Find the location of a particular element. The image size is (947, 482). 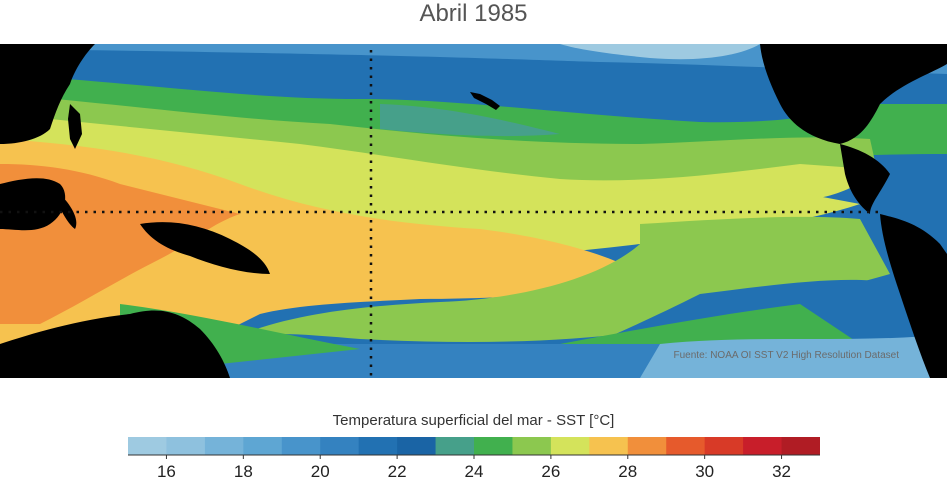

map-title: Abril 1985 is located at coordinates (473, 13).